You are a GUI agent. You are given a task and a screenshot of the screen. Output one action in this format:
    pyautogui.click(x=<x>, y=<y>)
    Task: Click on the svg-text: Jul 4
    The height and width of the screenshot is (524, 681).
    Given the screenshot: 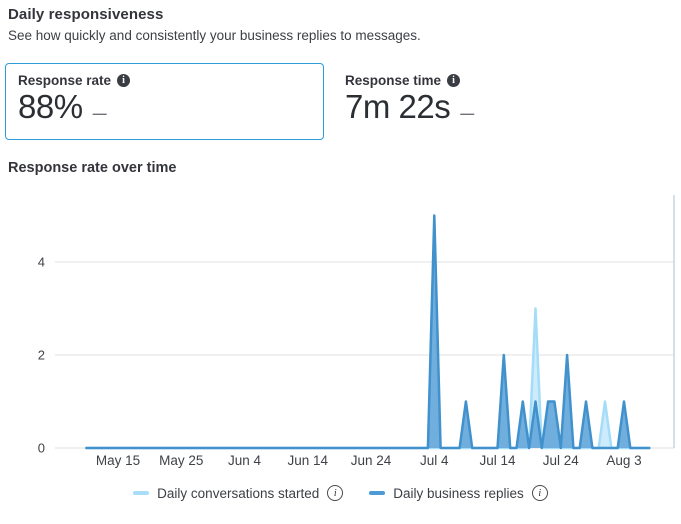 What is the action you would take?
    pyautogui.click(x=434, y=460)
    